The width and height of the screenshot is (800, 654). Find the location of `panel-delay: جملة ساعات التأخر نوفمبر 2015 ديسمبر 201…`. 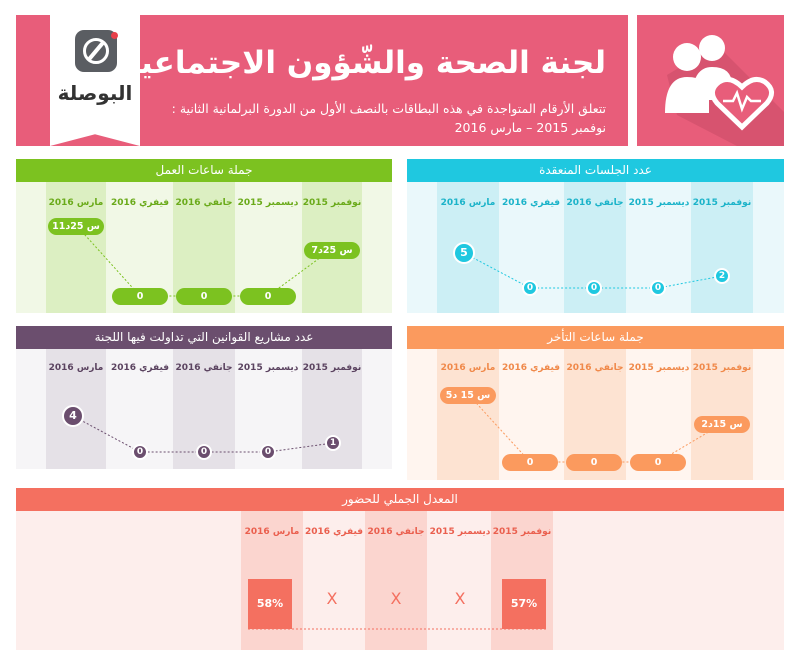

panel-delay: جملة ساعات التأخر نوفمبر 2015 ديسمبر 201… is located at coordinates (595, 403).